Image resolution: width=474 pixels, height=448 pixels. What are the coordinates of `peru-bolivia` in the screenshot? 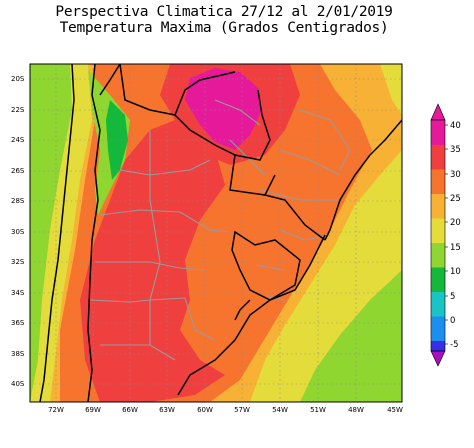 It's located at (110, 79).